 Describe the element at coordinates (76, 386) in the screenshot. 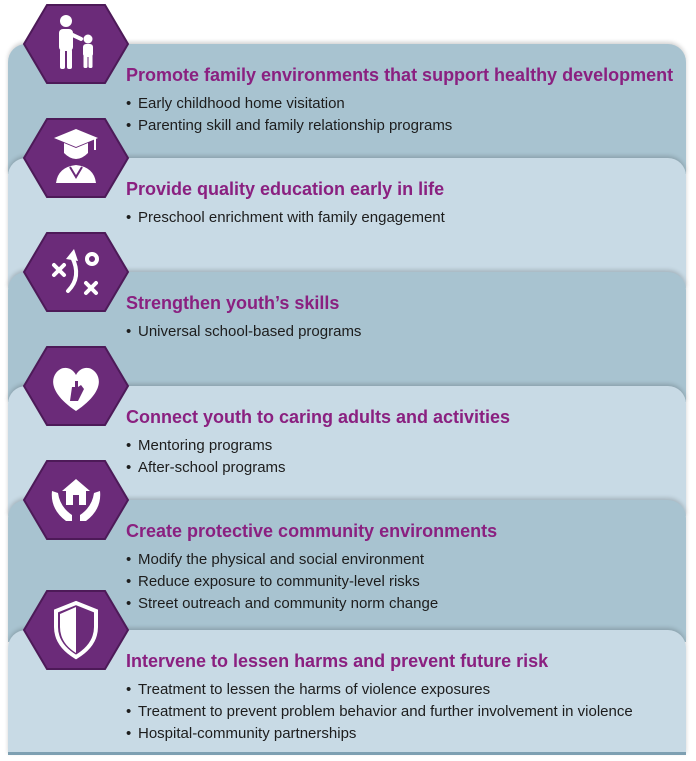

I see `heart-hand-icon` at that location.